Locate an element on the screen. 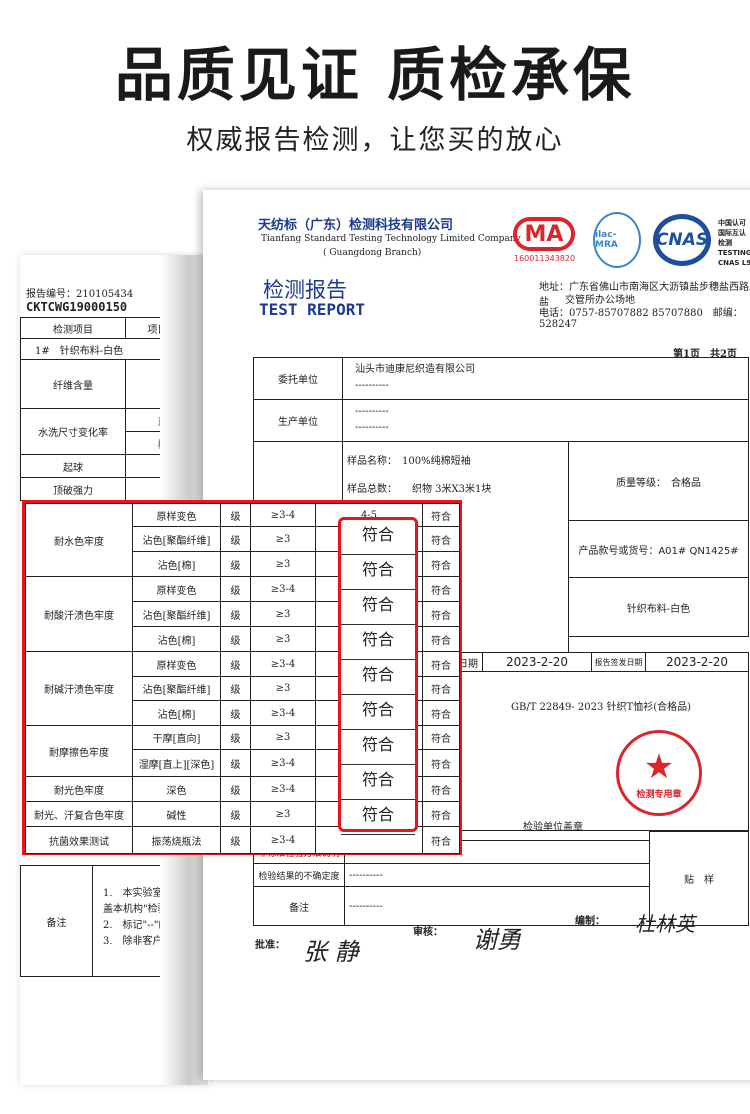  sample-count: 样品总数： 织物 3米X3米1块 is located at coordinates (419, 489).